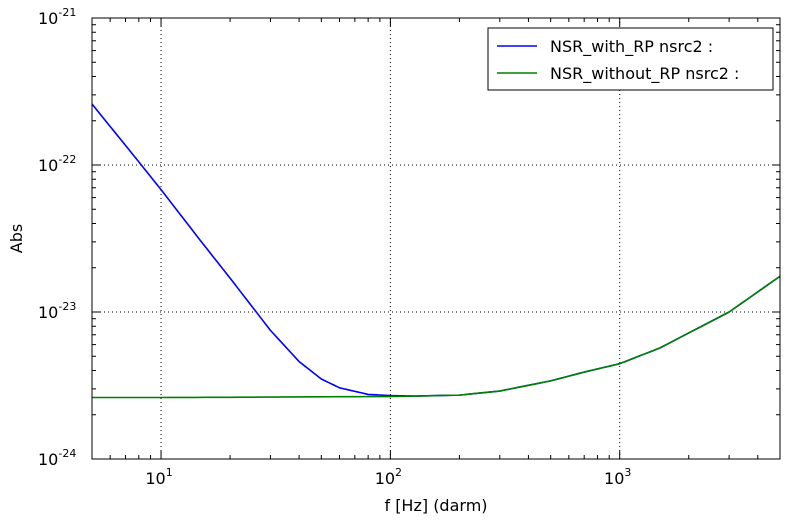 This screenshot has height=522, width=791. Describe the element at coordinates (57, 458) in the screenshot. I see `y-tick-label: 10-24` at that location.